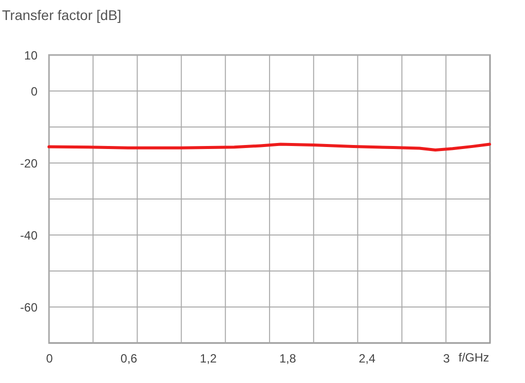 Image resolution: width=525 pixels, height=383 pixels. What do you see at coordinates (50, 359) in the screenshot?
I see `x-tick-label: 0` at bounding box center [50, 359].